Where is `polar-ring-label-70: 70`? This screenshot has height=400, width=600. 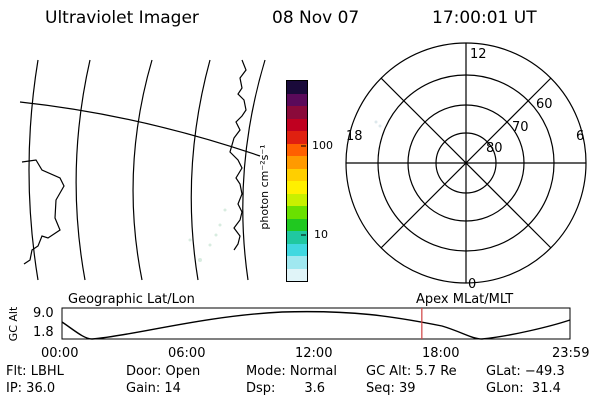 polar-ring-label-70: 70 is located at coordinates (520, 127).